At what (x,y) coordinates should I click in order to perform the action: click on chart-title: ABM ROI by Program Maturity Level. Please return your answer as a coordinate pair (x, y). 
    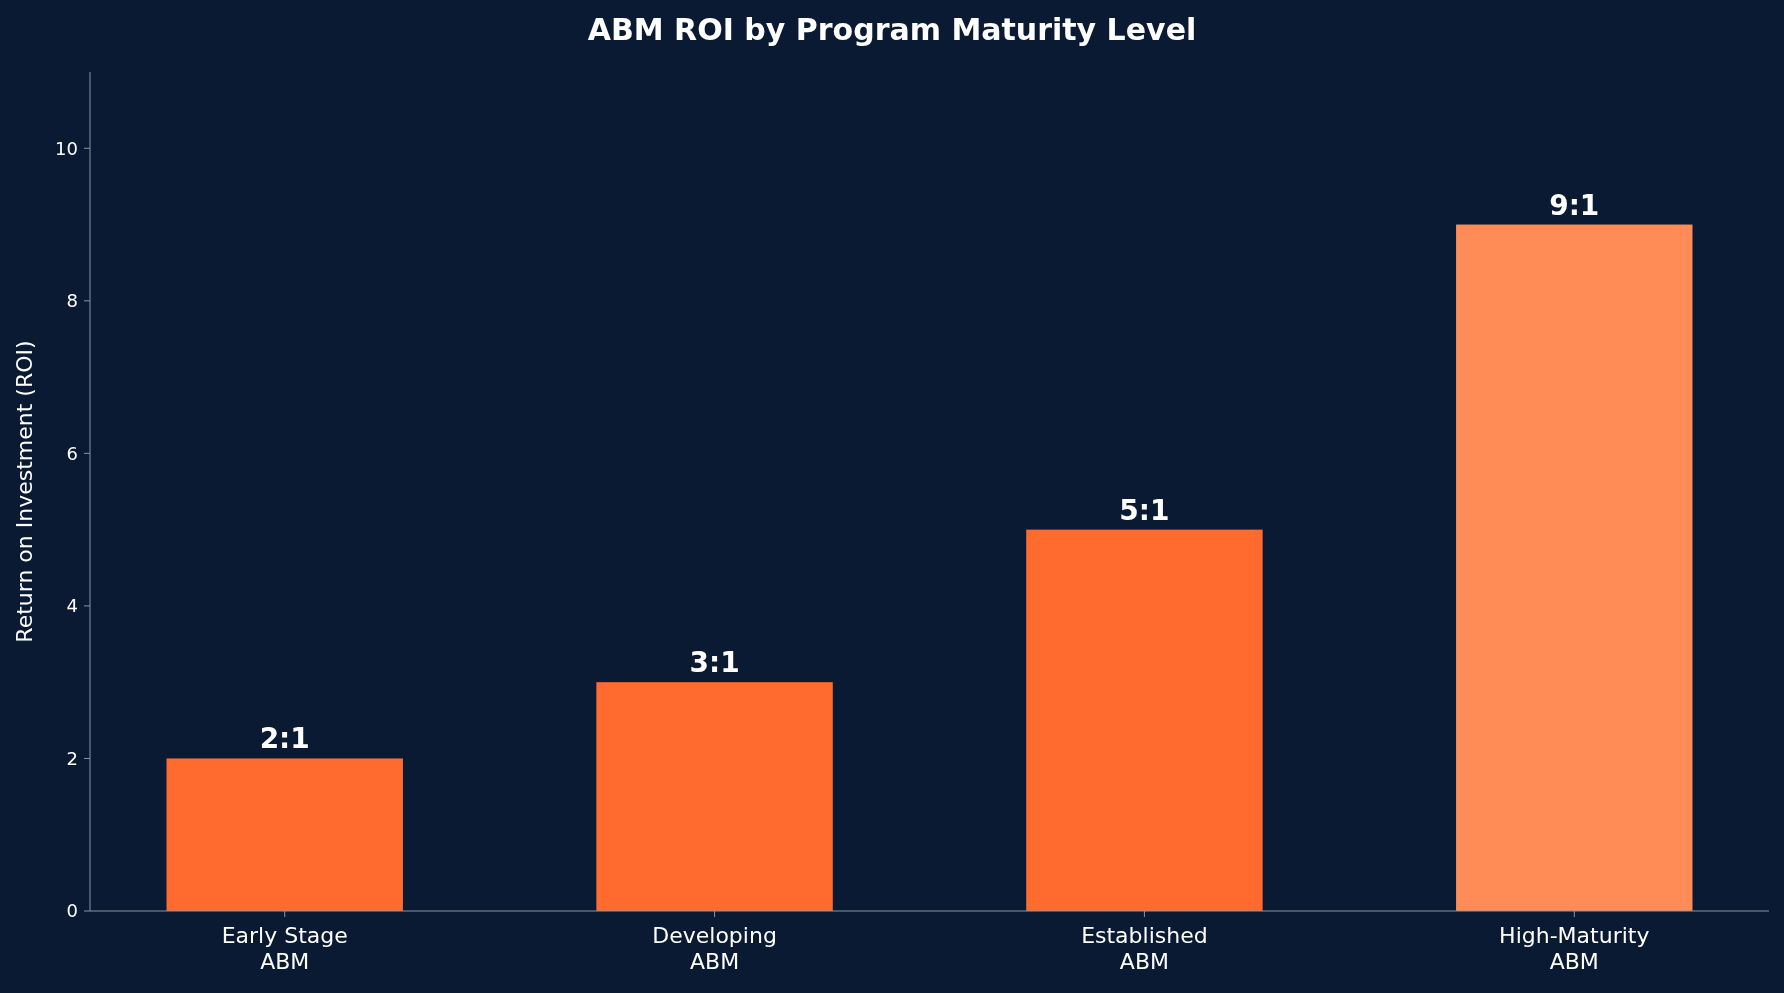
    Looking at the image, I should click on (892, 29).